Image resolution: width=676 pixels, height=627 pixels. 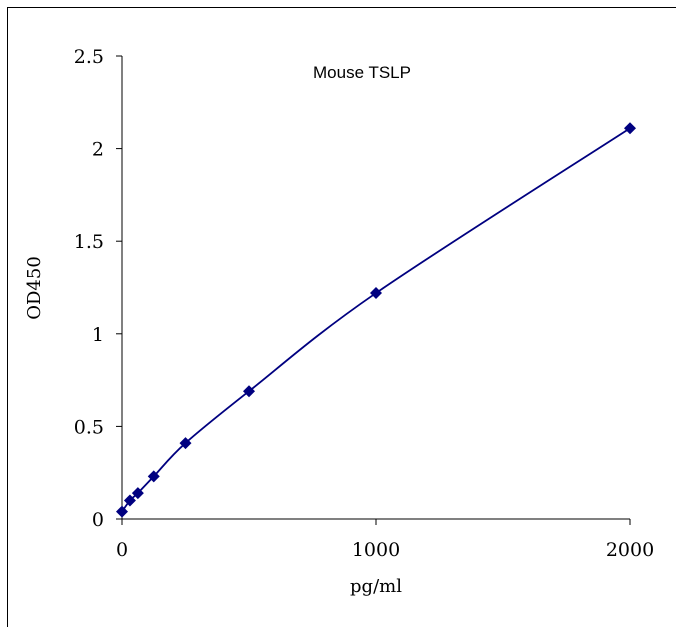 What do you see at coordinates (98, 520) in the screenshot?
I see `y-tick-label: 0` at bounding box center [98, 520].